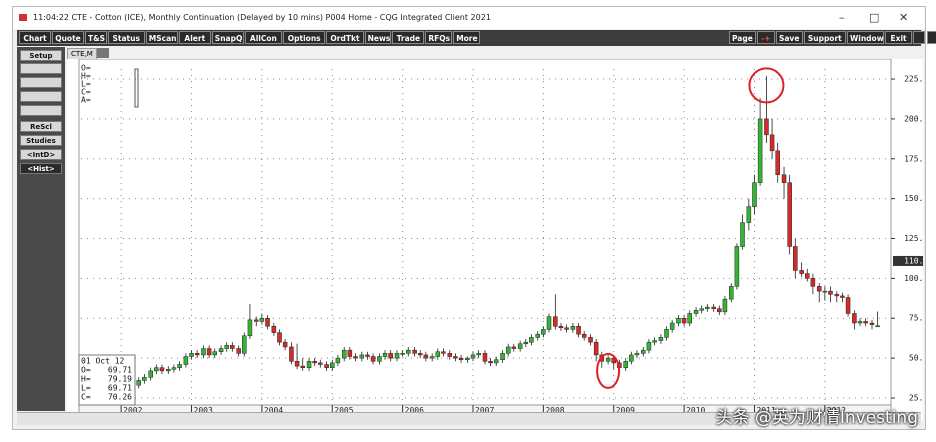 Image resolution: width=936 pixels, height=442 pixels. What do you see at coordinates (816, 418) in the screenshot?
I see `watermark: 头条 @英为财情Investing` at bounding box center [816, 418].